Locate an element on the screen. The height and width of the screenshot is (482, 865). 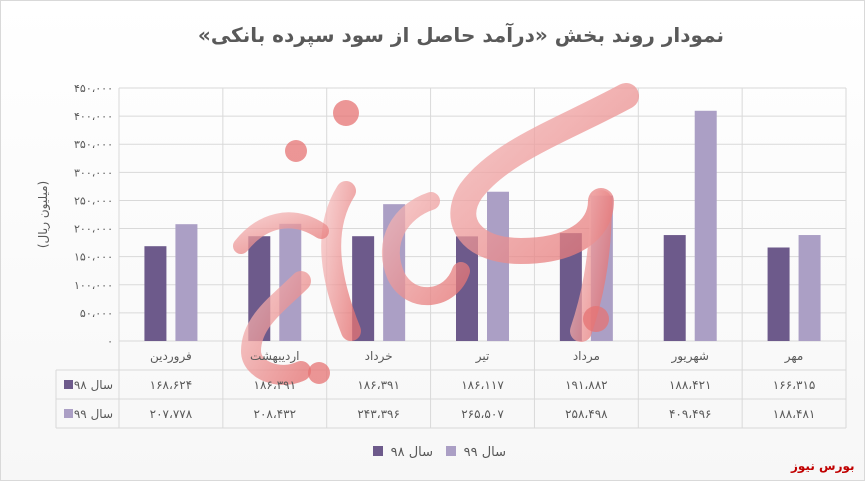
y-tick-label: ۰ is located at coordinates (110, 341).